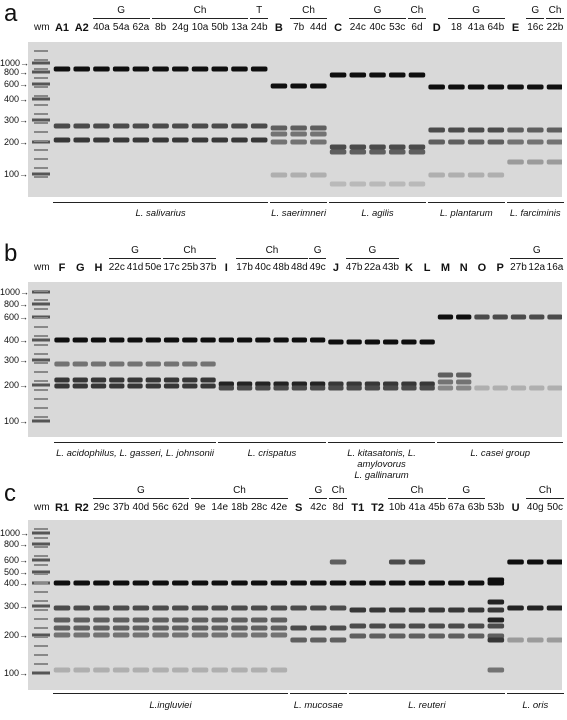 The image size is (567, 720). Describe the element at coordinates (357, 27) in the screenshot. I see `lane-label: 24c` at that location.